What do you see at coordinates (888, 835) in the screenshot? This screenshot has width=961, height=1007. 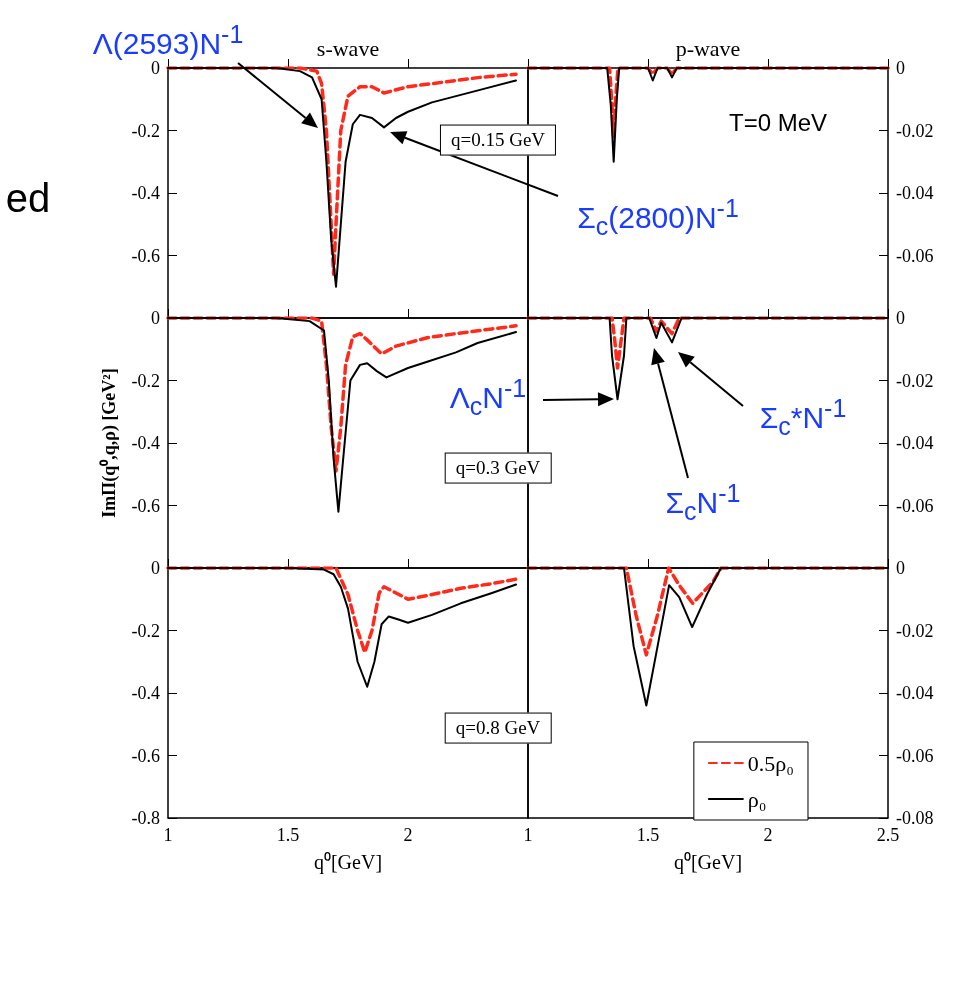 I see `x-tick-label: 2.5` at bounding box center [888, 835].